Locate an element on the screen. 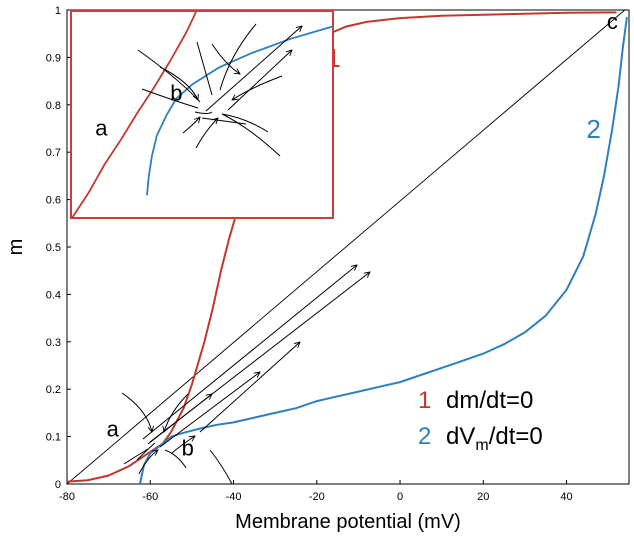  x-tick-label: -80 is located at coordinates (67, 497).